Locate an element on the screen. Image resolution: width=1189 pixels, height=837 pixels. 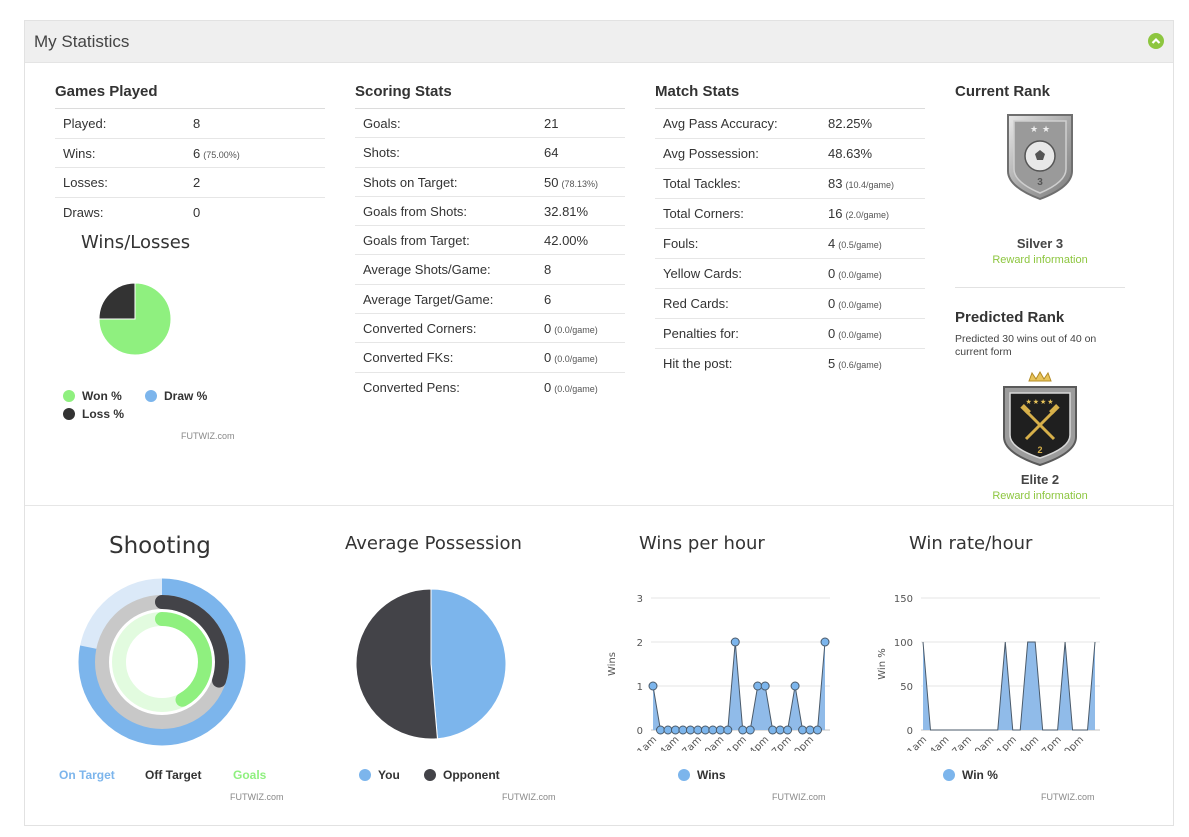
match-stats-subvalue: (0.5/game) is located at coordinates (860, 245).